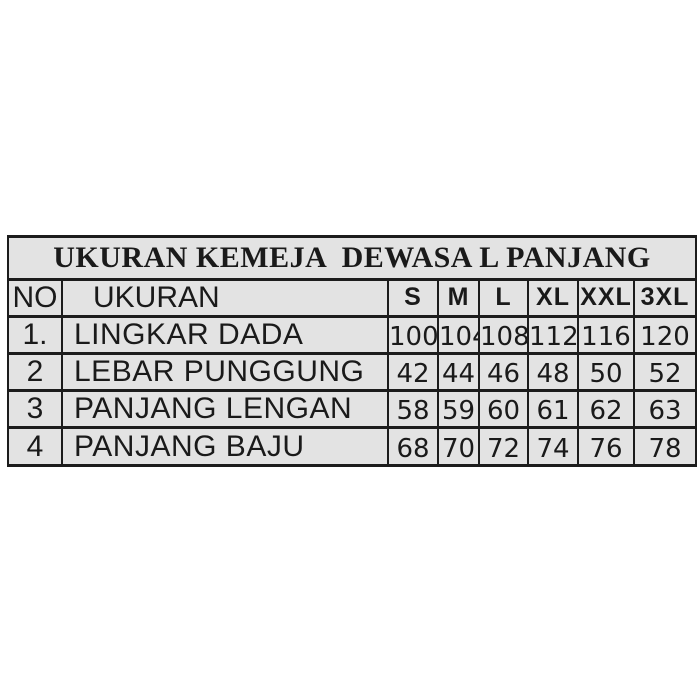 This screenshot has width=700, height=700. I want to click on size-value: 76, so click(606, 446).